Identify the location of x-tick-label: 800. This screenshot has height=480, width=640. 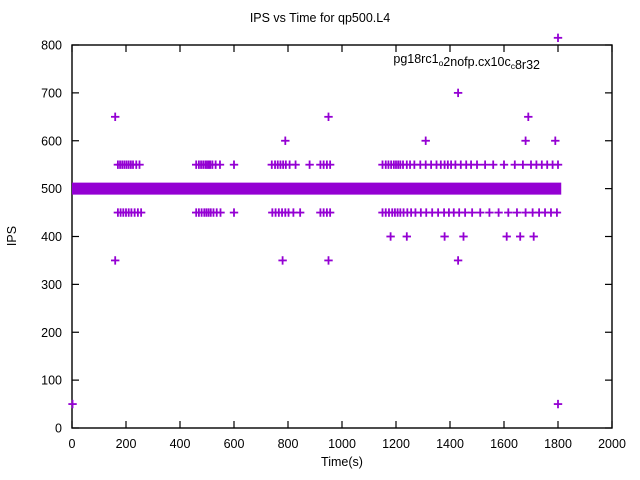
(288, 444).